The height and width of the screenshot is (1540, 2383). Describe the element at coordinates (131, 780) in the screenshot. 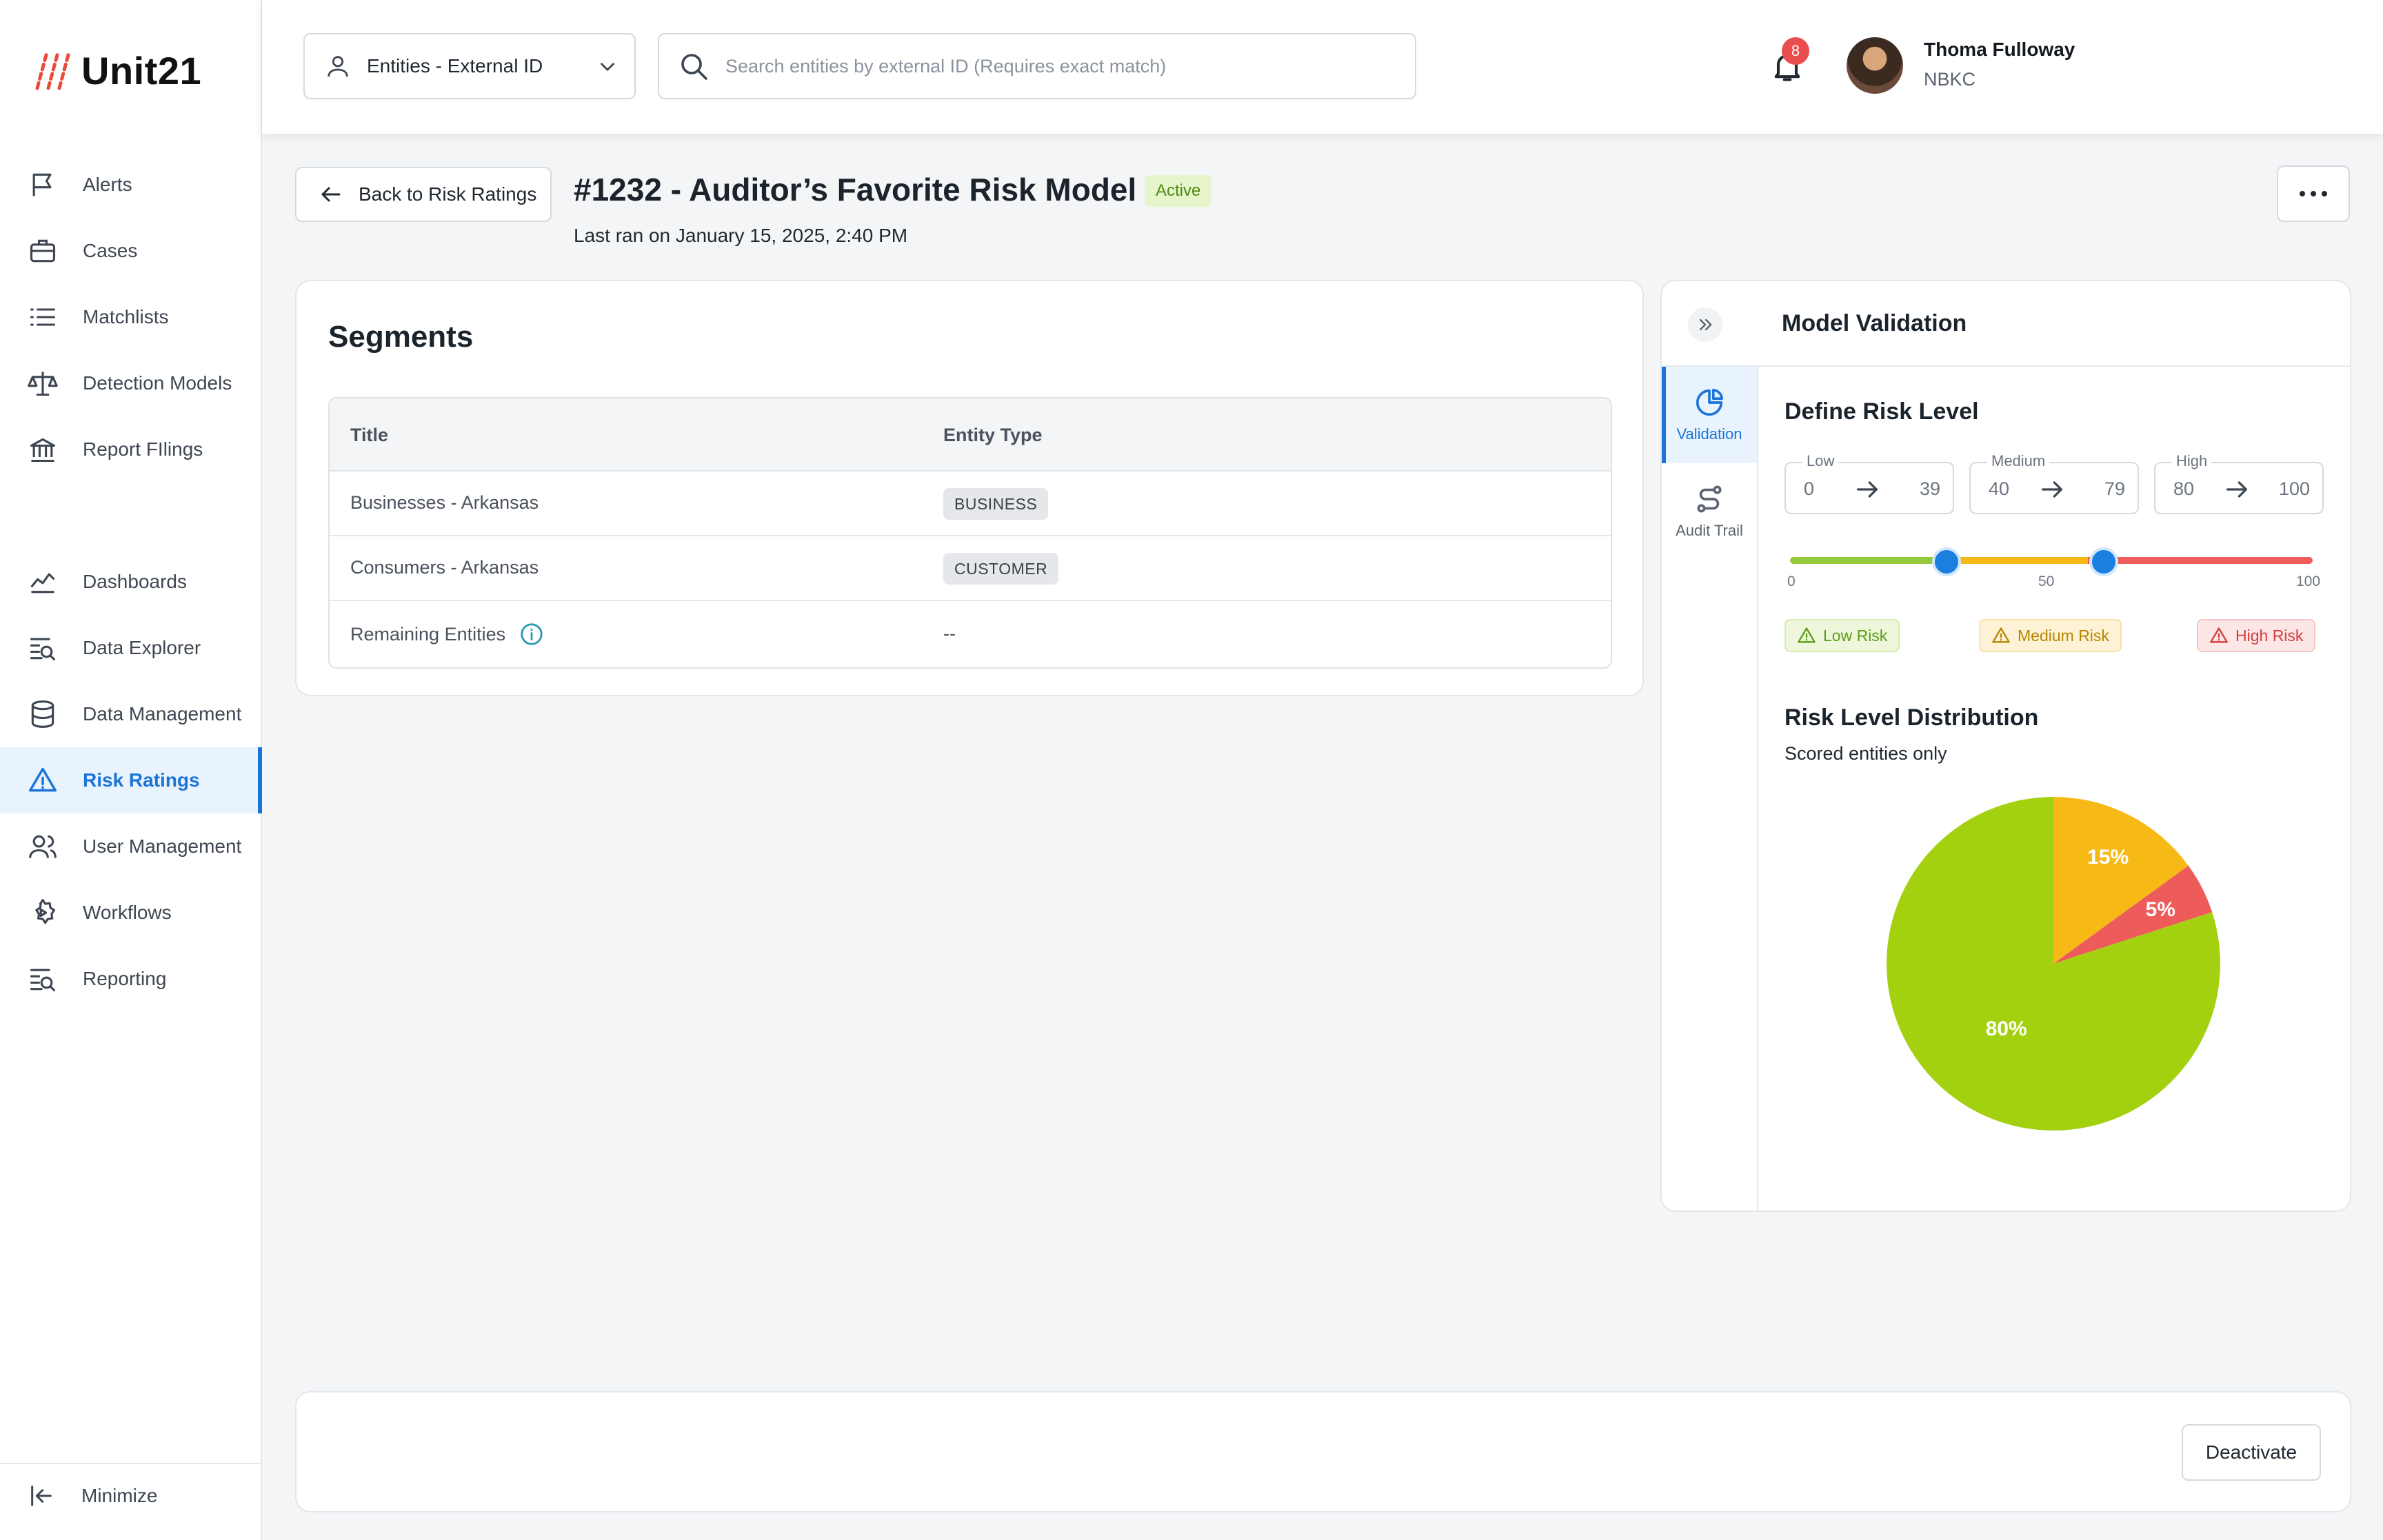

I see `sidebar-item-risk-ratings: Risk Ratings` at that location.